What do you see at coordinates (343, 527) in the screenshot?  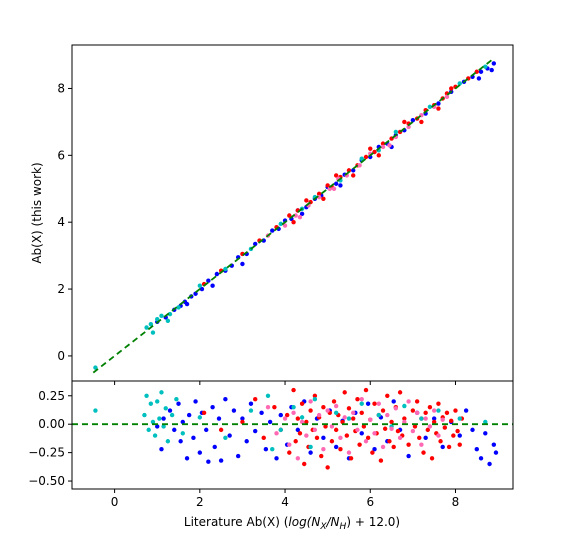 I see `x-axis-label-part-5: H` at bounding box center [343, 527].